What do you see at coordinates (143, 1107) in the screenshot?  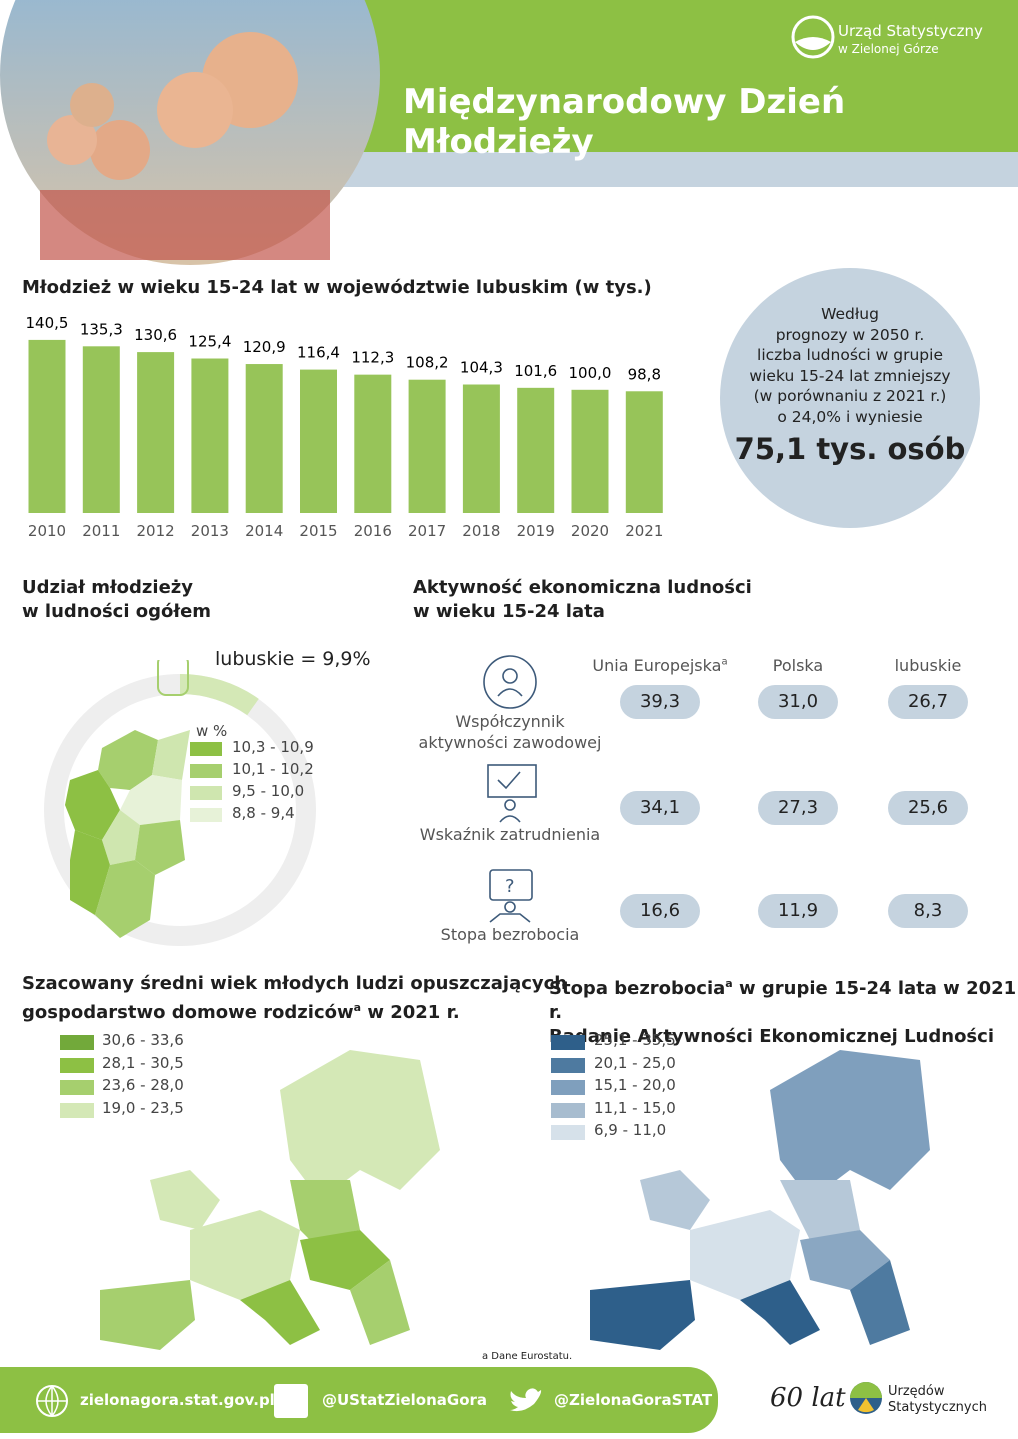 I see `legend-label: 19,0 - 23,5` at bounding box center [143, 1107].